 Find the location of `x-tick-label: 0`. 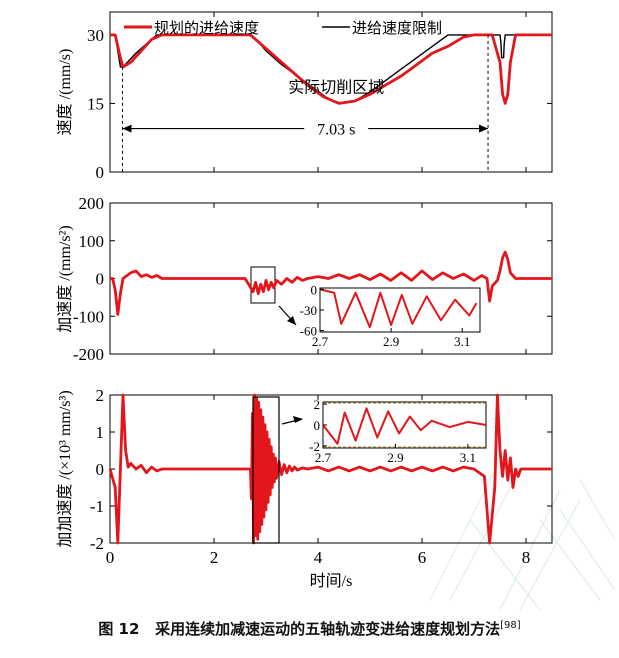

x-tick-label: 0 is located at coordinates (110, 557).